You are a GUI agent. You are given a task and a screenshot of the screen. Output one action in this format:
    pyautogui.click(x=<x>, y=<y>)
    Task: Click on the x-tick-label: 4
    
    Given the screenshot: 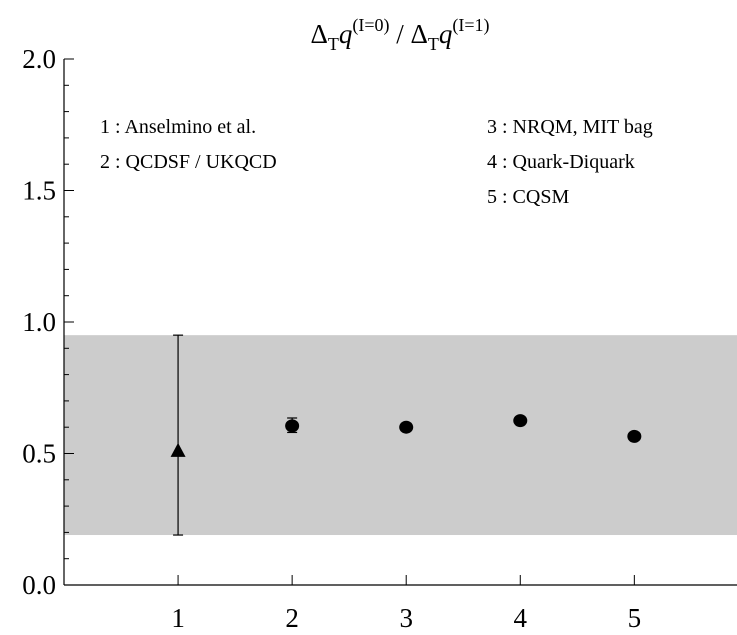 What is the action you would take?
    pyautogui.click(x=521, y=618)
    